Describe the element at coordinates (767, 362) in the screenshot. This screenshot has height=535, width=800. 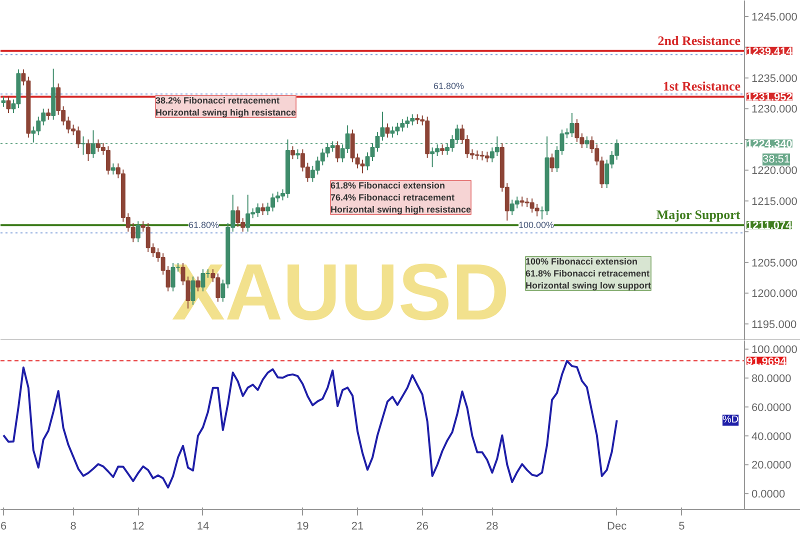
I see `ref-line-label: 91.9694` at that location.